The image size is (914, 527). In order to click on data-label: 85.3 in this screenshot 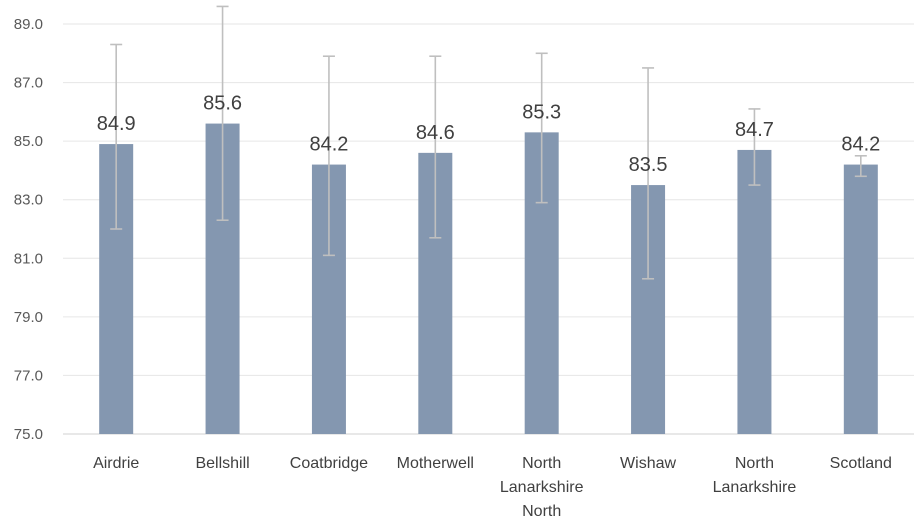, I will do `click(541, 112)`.